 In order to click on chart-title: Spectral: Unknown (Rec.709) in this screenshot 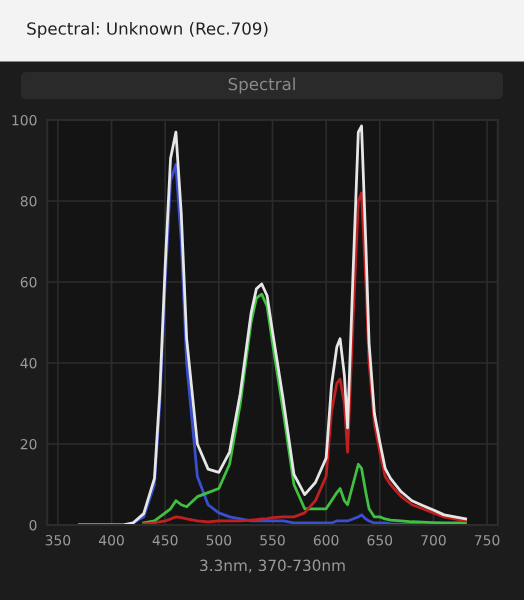, I will do `click(147, 30)`.